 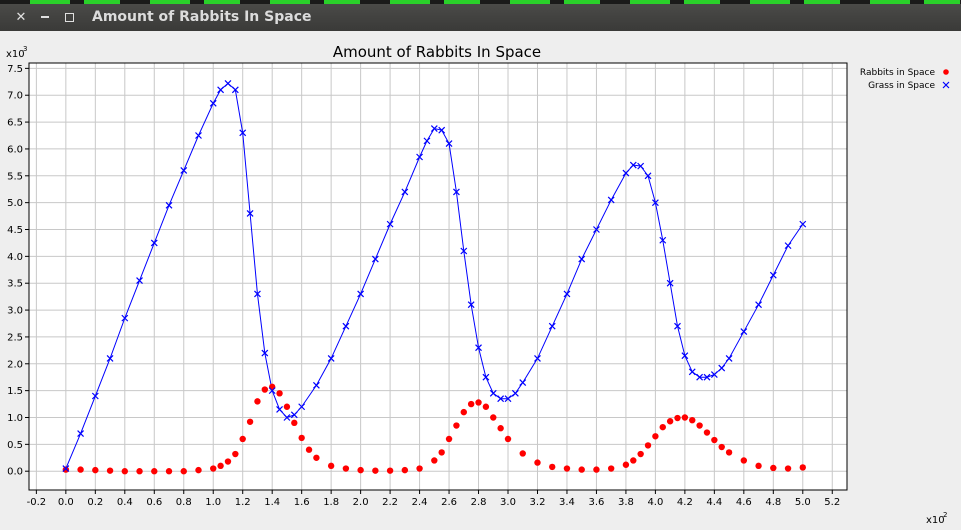 What do you see at coordinates (95, 502) in the screenshot?
I see `x-tick-label: 0.2` at bounding box center [95, 502].